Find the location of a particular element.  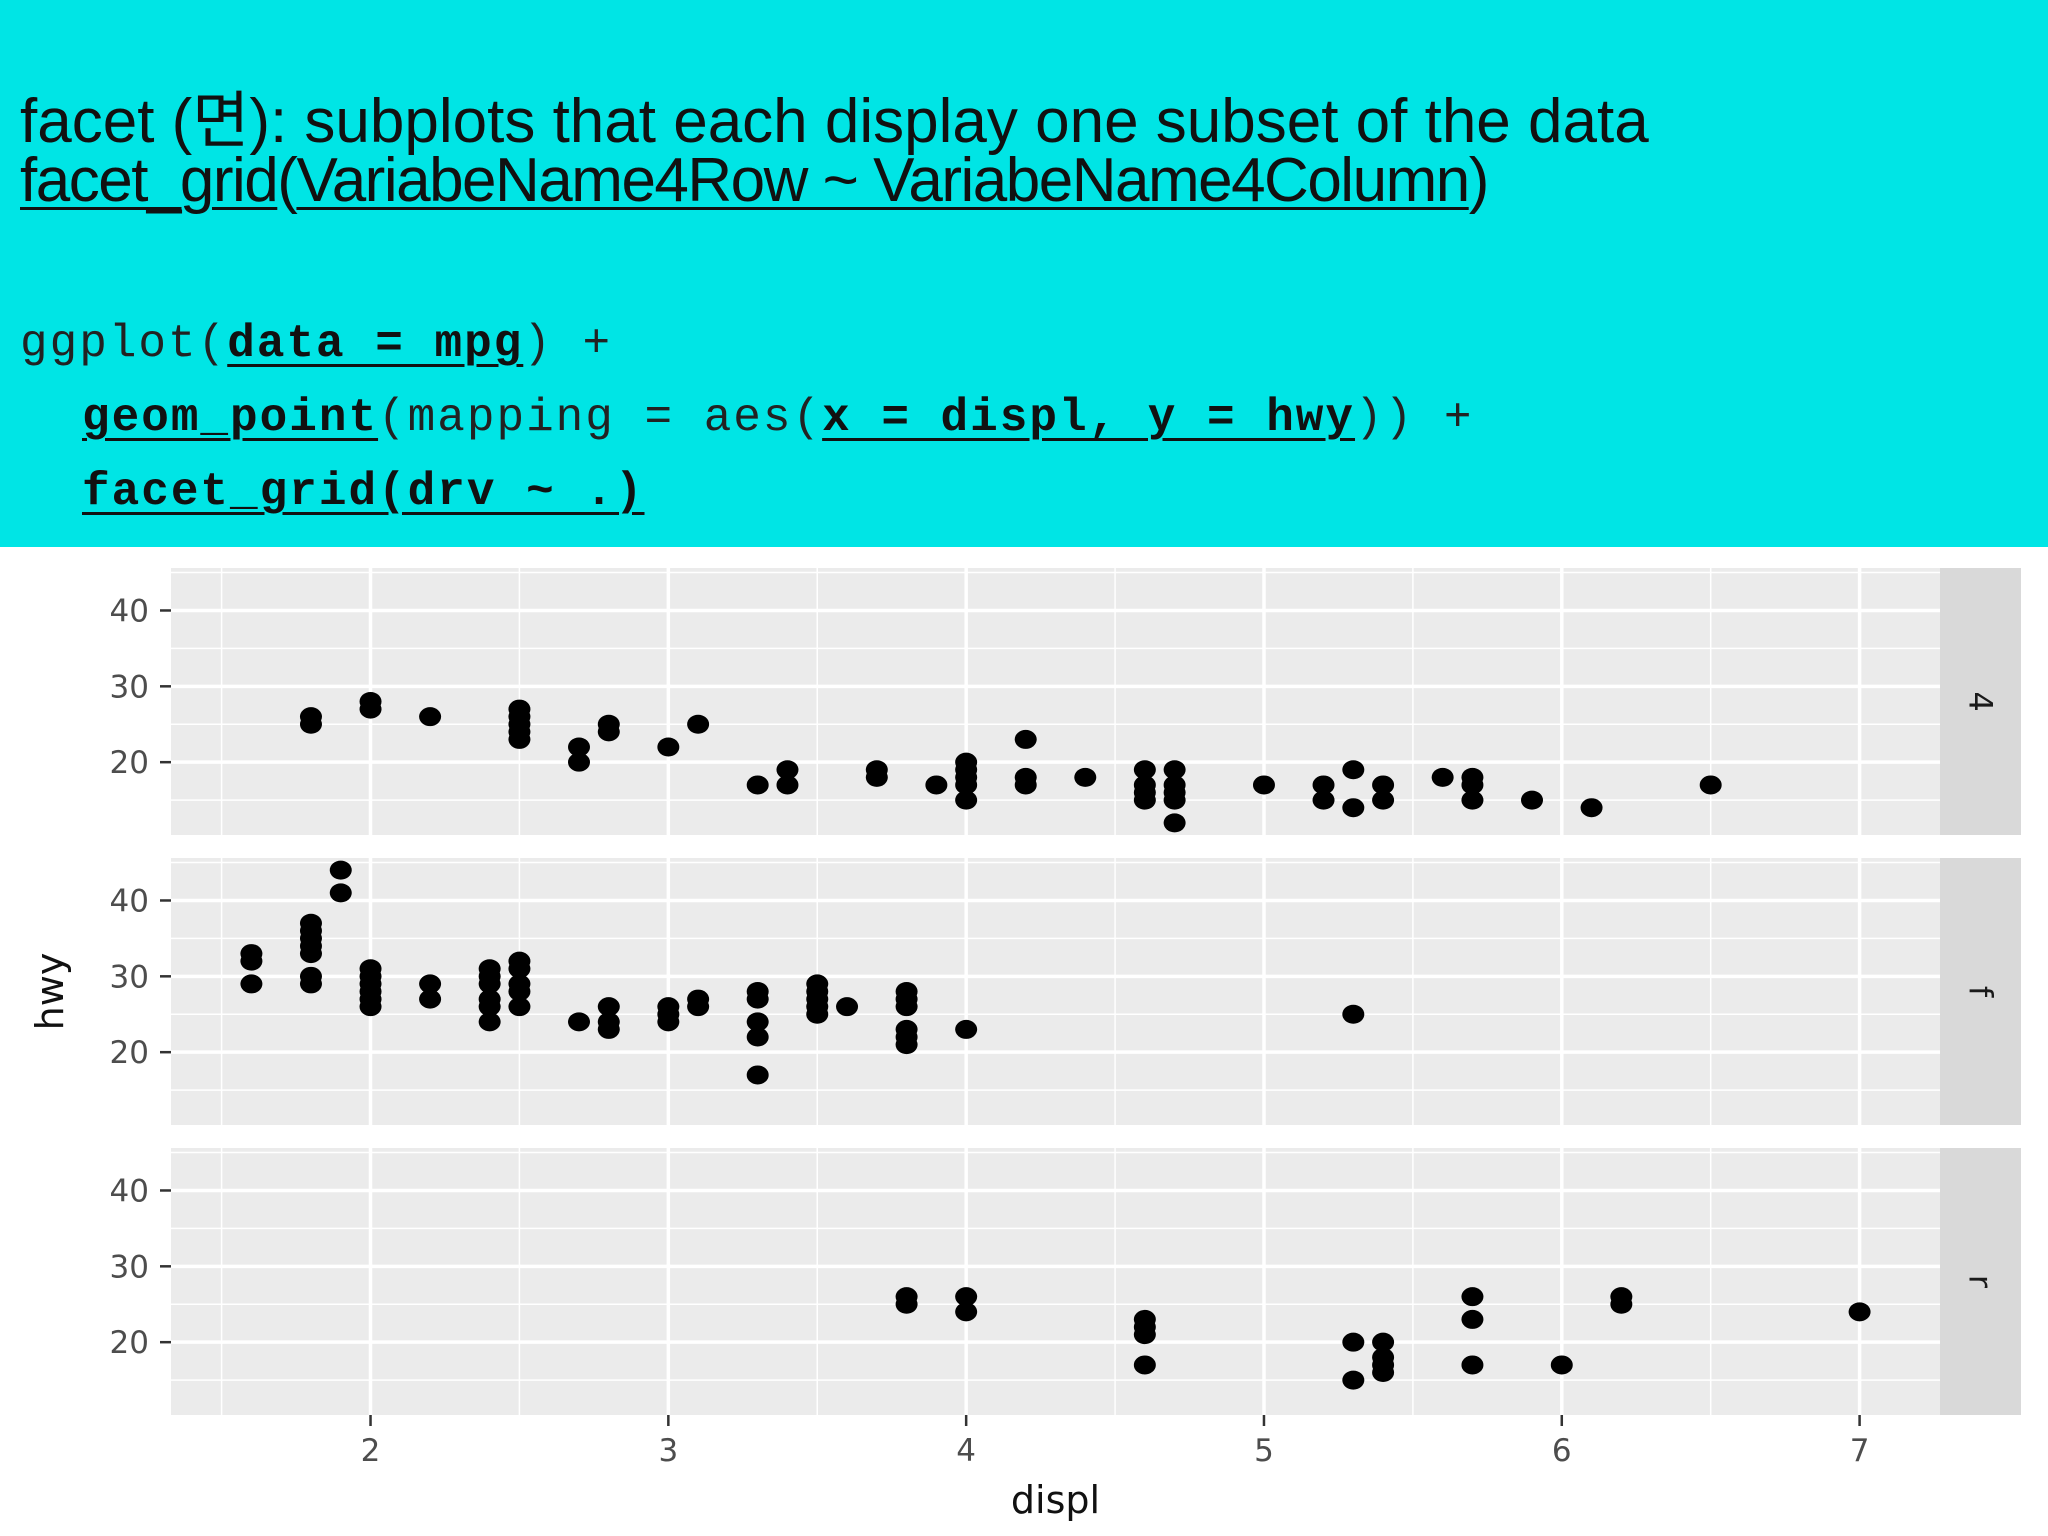

facet-formula: VariabeName4Row ~ VariabeName4Column is located at coordinates (883, 180).